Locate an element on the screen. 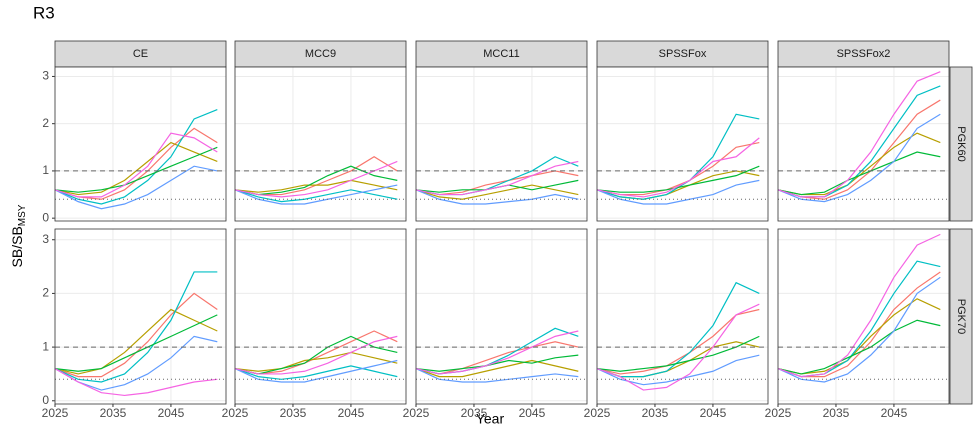 The height and width of the screenshot is (427, 974). y-axis-title: SB/SBMSY is located at coordinates (18, 235).